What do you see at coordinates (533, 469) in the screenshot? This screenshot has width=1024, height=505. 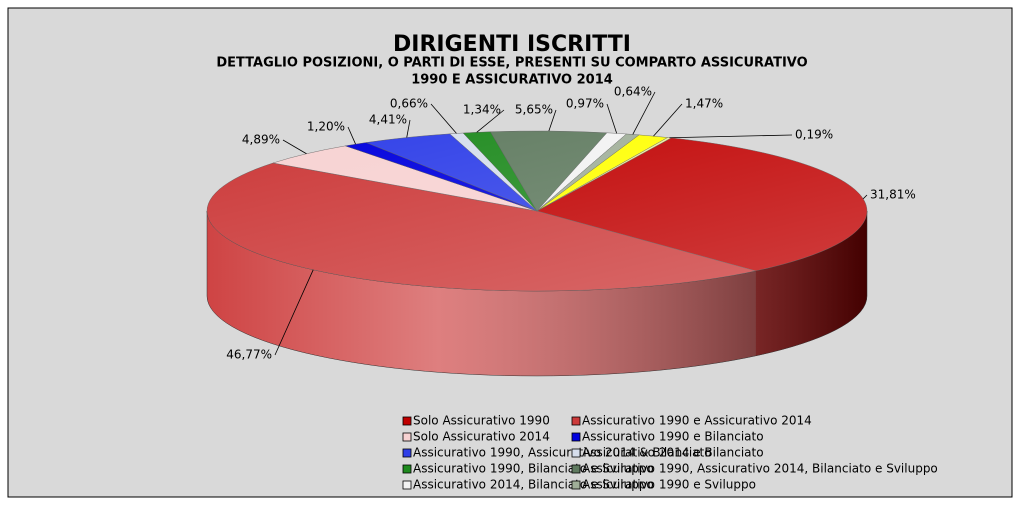 I see `legend-label: Assicurativo 1990, Bilanciato e Sviluppo` at bounding box center [533, 469].